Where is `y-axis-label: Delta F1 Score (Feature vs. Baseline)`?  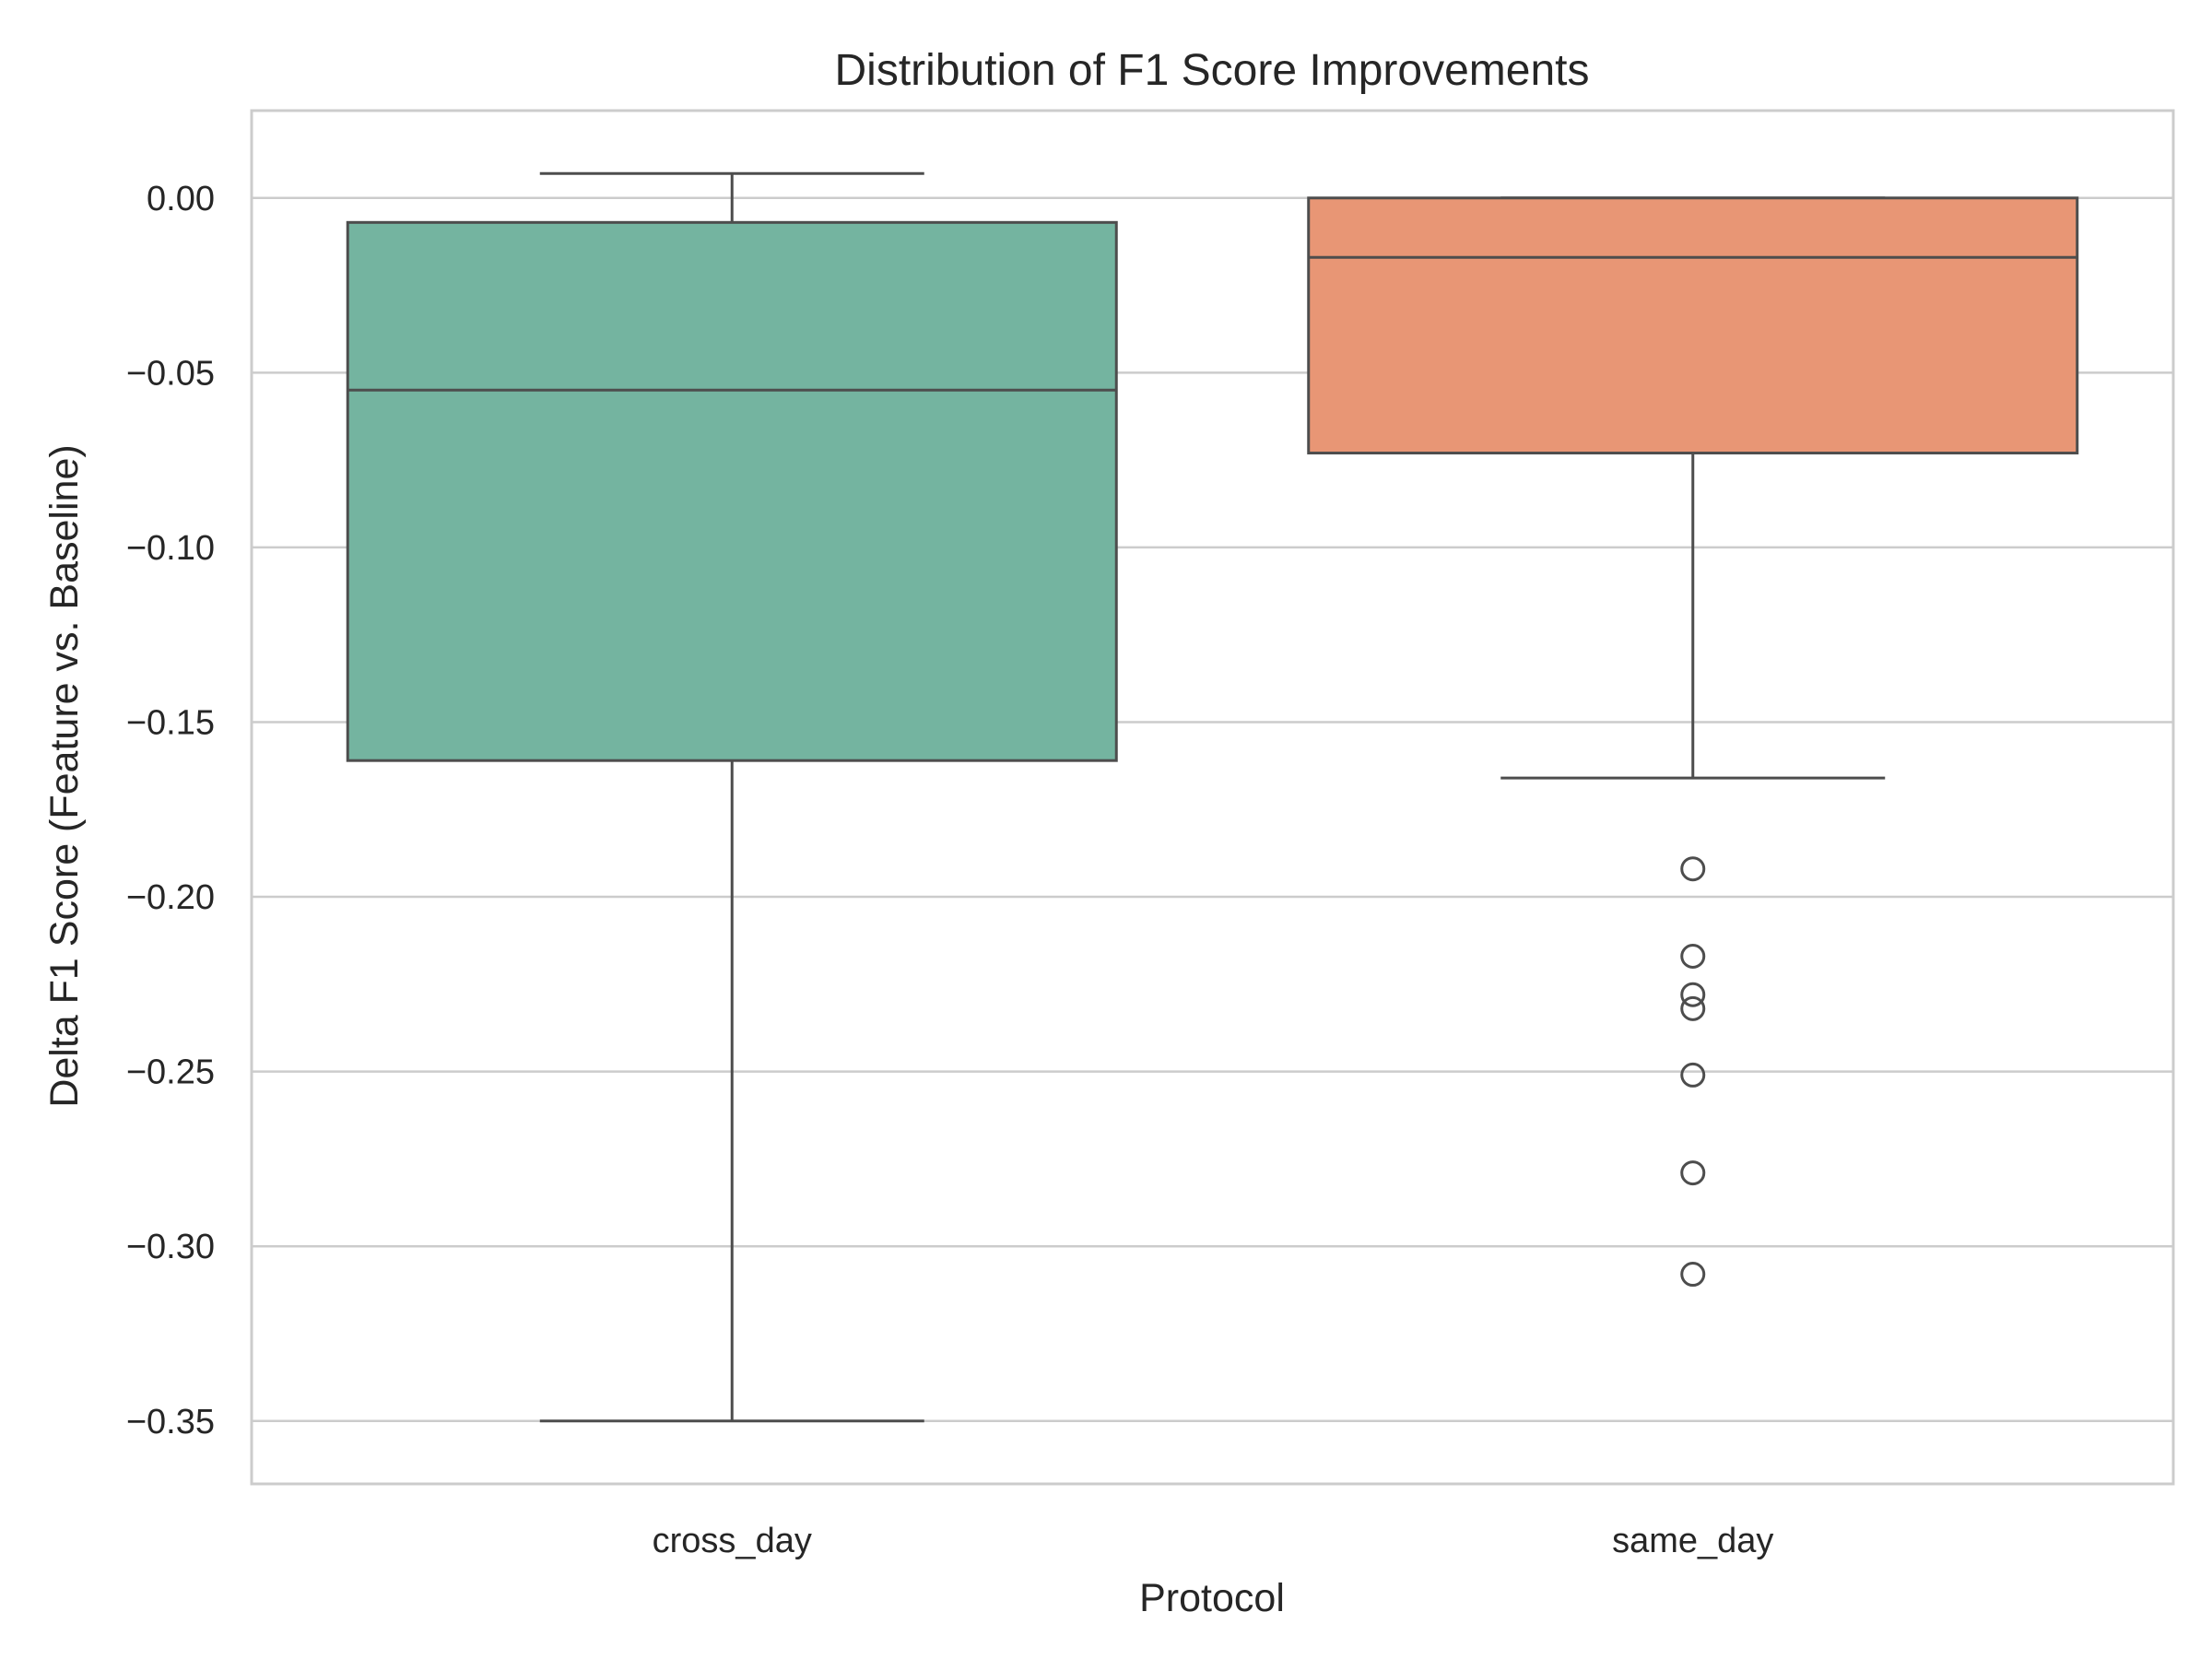
y-axis-label: Delta F1 Score (Feature vs. Baseline) is located at coordinates (64, 775).